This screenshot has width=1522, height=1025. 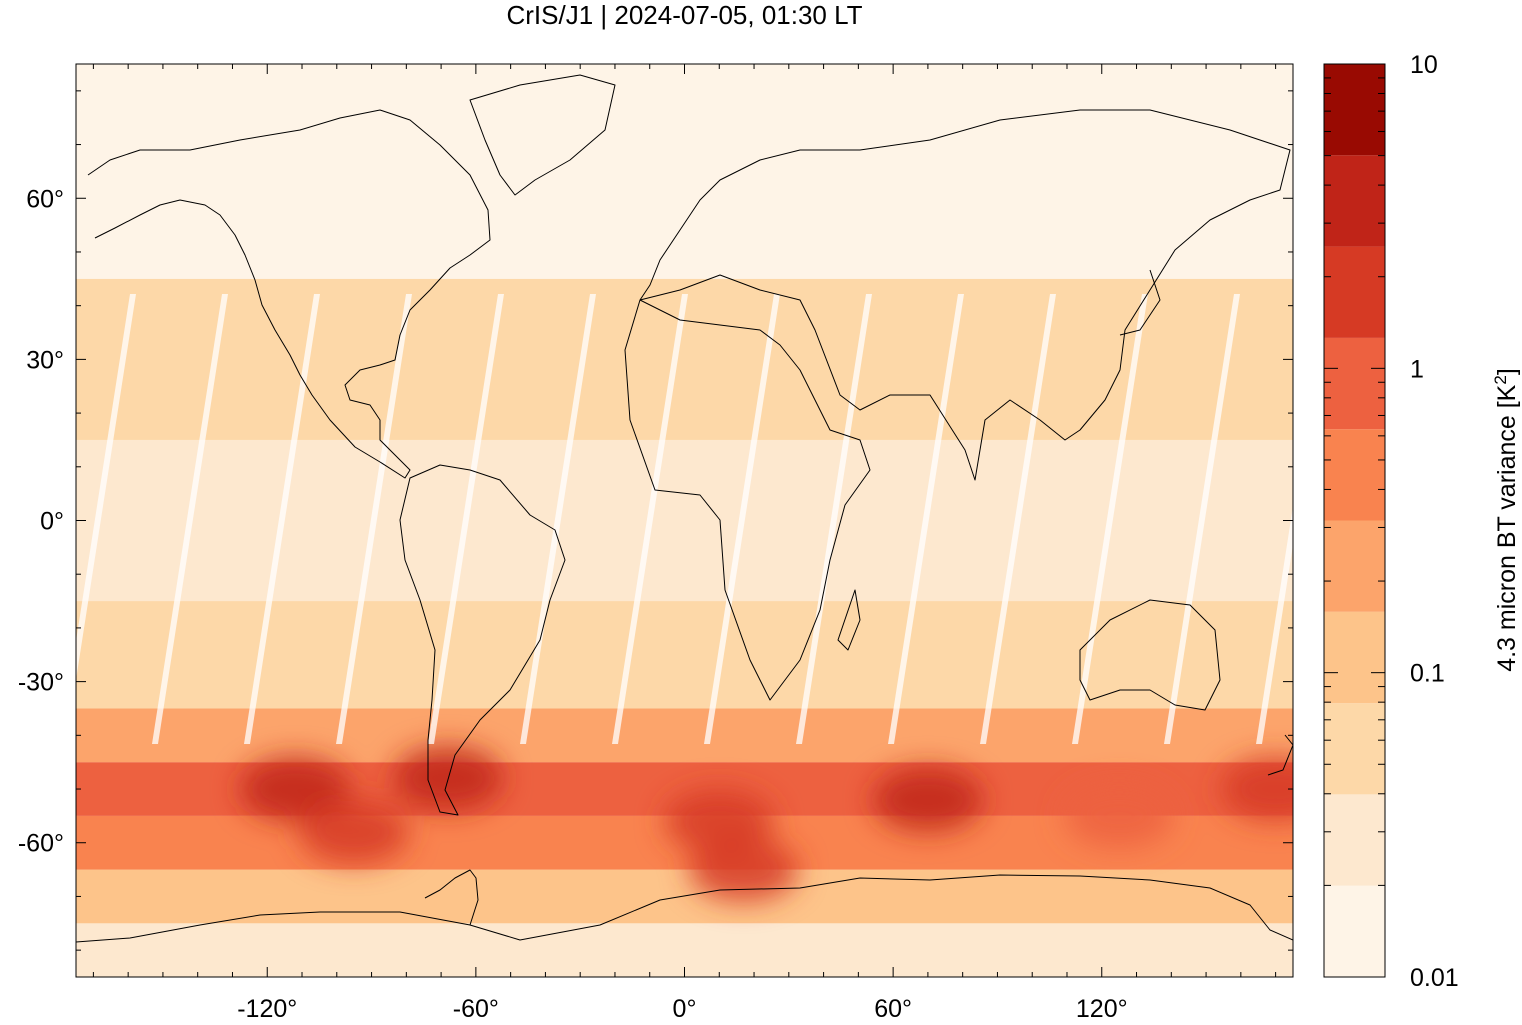 What do you see at coordinates (1424, 65) in the screenshot?
I see `colorbar-tick-label: 10` at bounding box center [1424, 65].